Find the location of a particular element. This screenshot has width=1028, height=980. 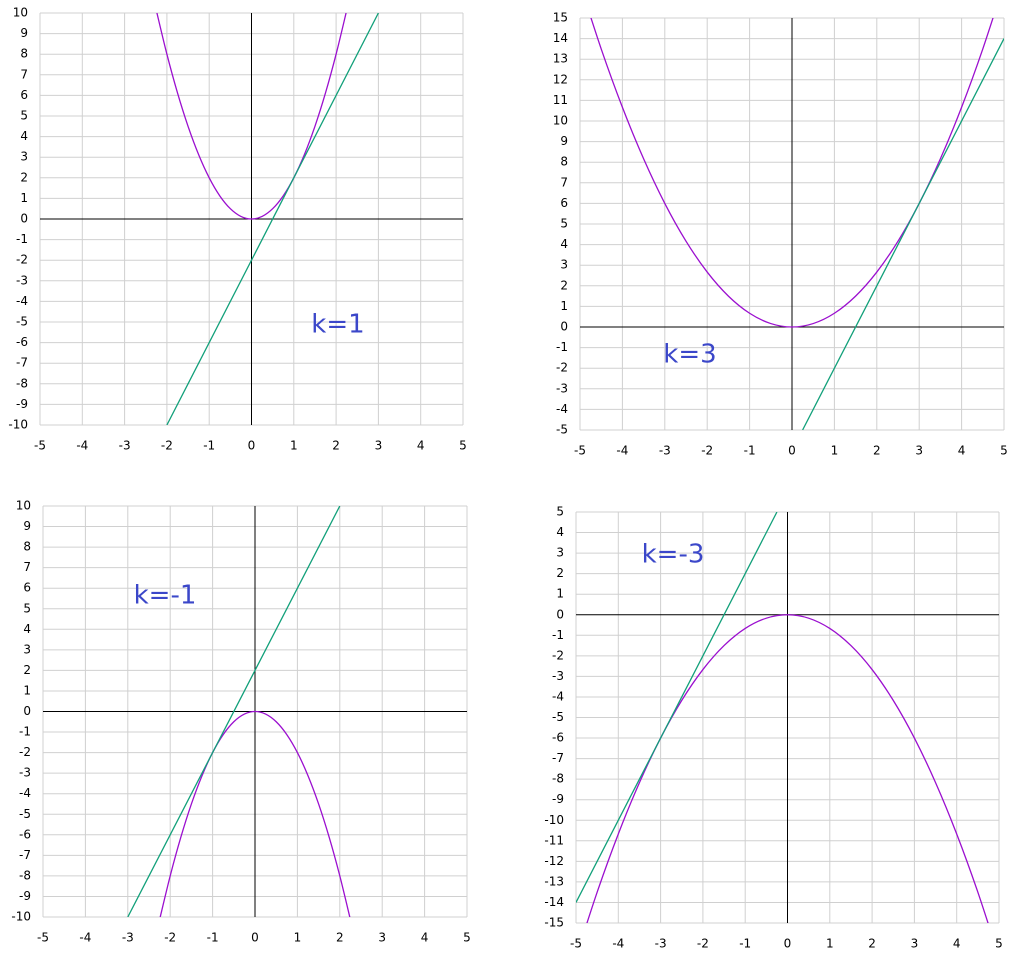

y-tick-label: -10 is located at coordinates (554, 820).